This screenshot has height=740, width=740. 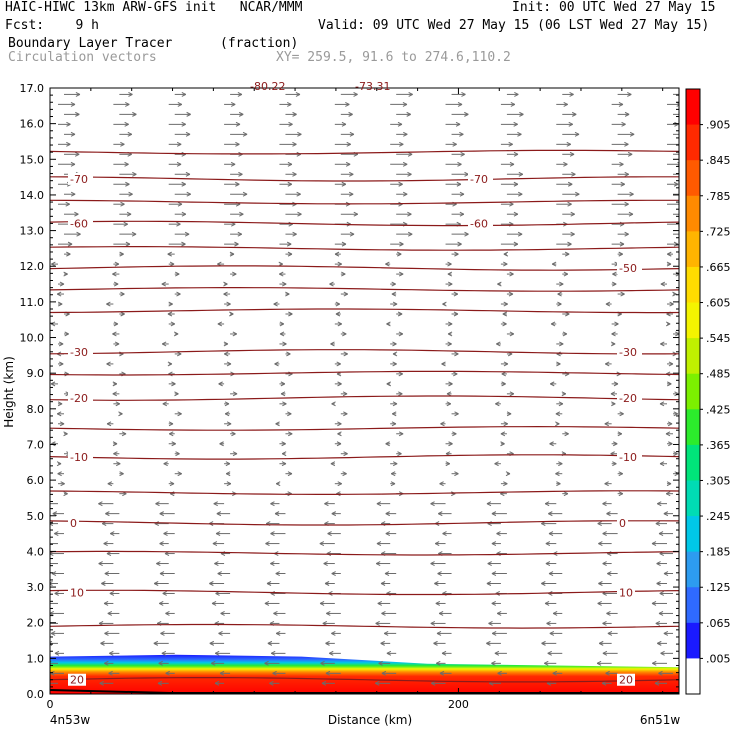 I want to click on y-tick-label: 2.0, so click(x=36, y=623).